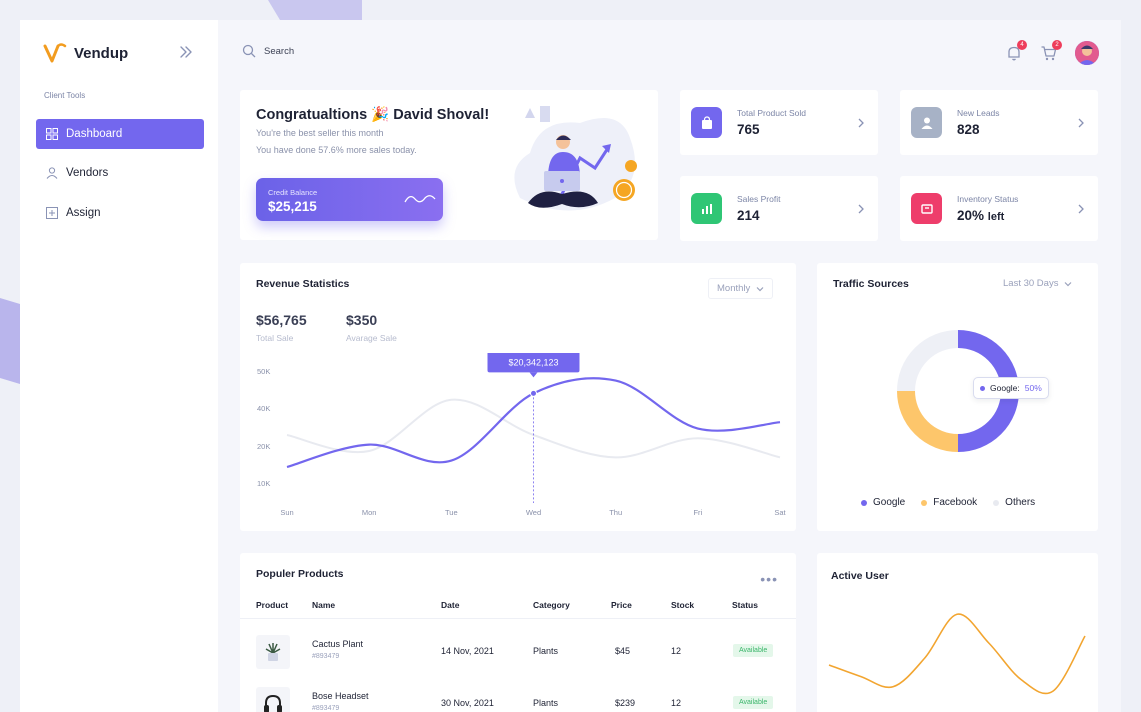 The height and width of the screenshot is (712, 1141). I want to click on total-sale-label: Total Sale, so click(275, 338).